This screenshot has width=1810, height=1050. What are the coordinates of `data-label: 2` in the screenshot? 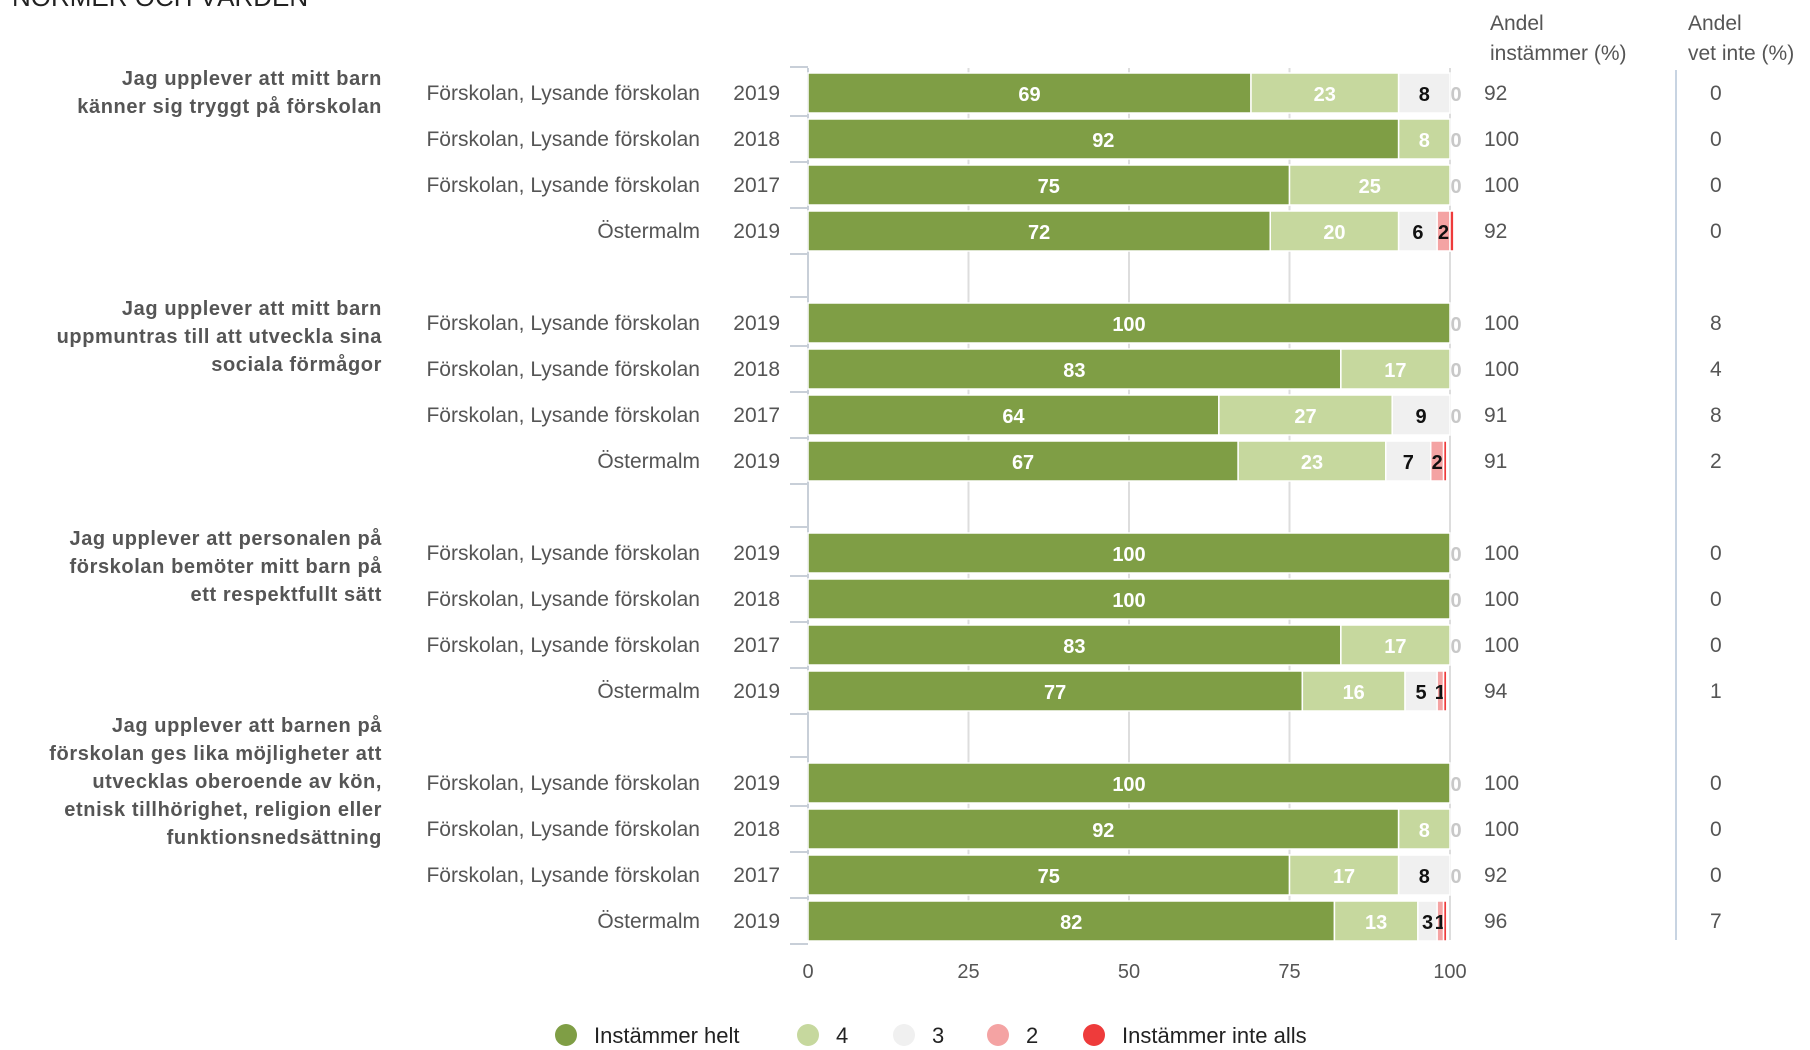 It's located at (1437, 463).